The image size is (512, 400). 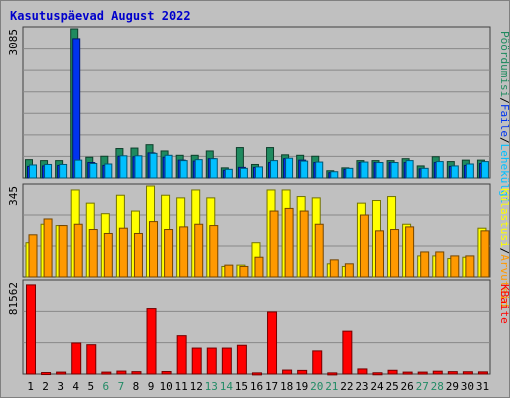 What do you see at coordinates (241, 386) in the screenshot?
I see `x-tick-label: 15` at bounding box center [241, 386].